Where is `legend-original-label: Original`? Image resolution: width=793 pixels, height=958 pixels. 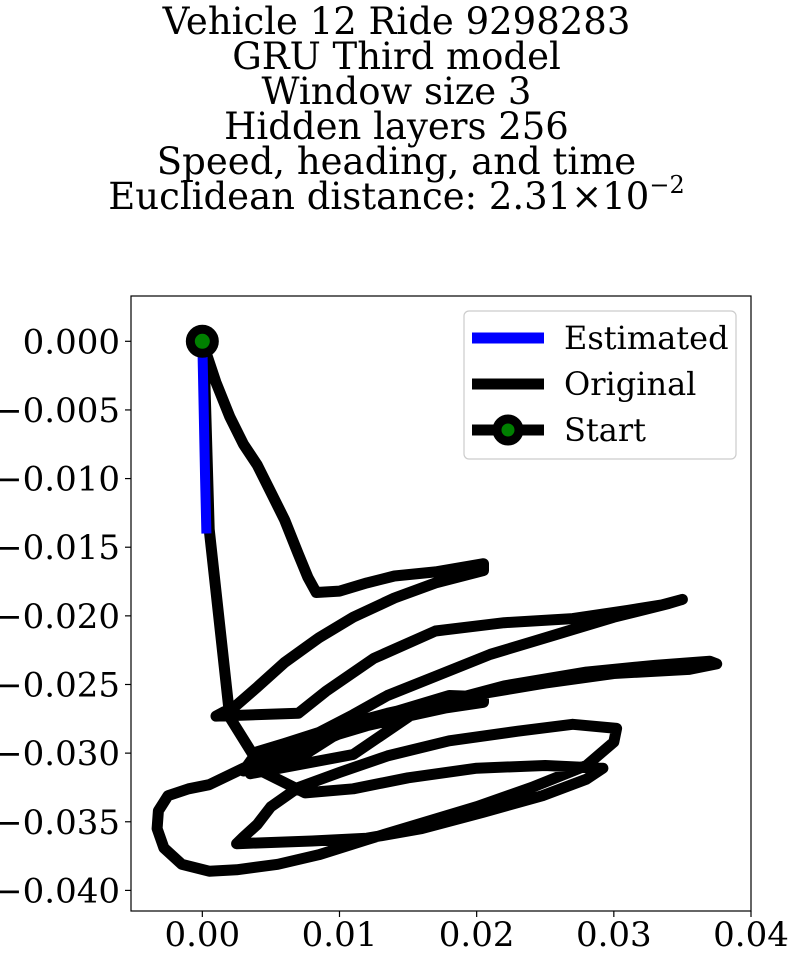
legend-original-label: Original is located at coordinates (630, 384).